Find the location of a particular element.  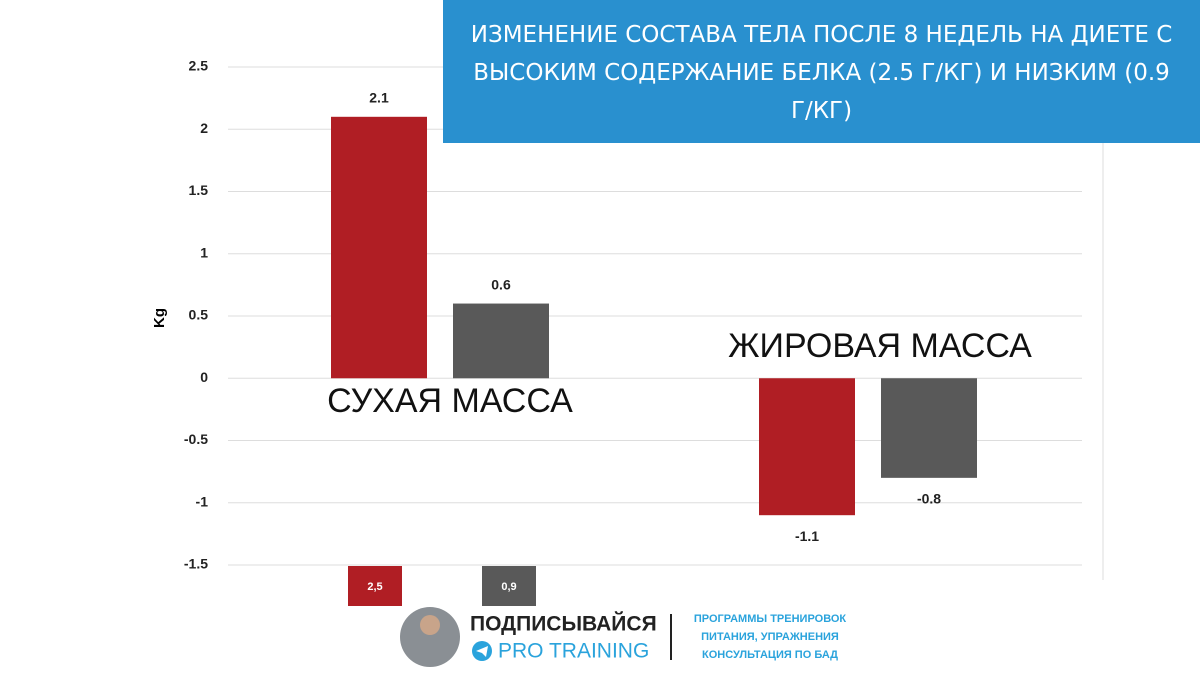

category-label: ЖИРОВАЯ МАССА is located at coordinates (880, 346).